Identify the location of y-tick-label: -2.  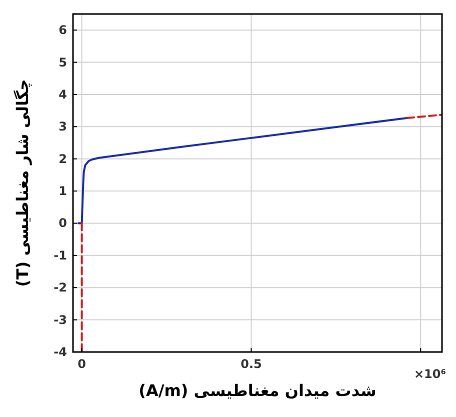
(60, 287).